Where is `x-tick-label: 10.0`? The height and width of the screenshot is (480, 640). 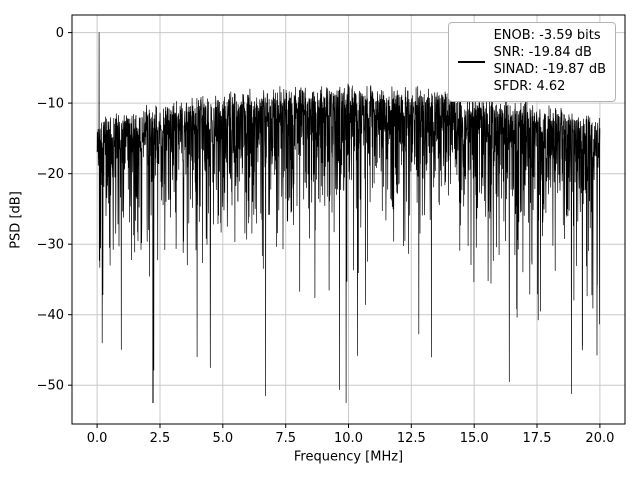 x-tick-label: 10.0 is located at coordinates (348, 438).